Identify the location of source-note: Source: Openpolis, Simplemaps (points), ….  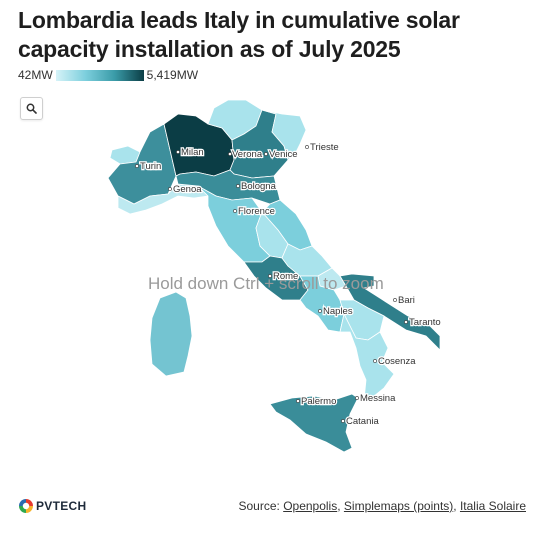
(382, 506).